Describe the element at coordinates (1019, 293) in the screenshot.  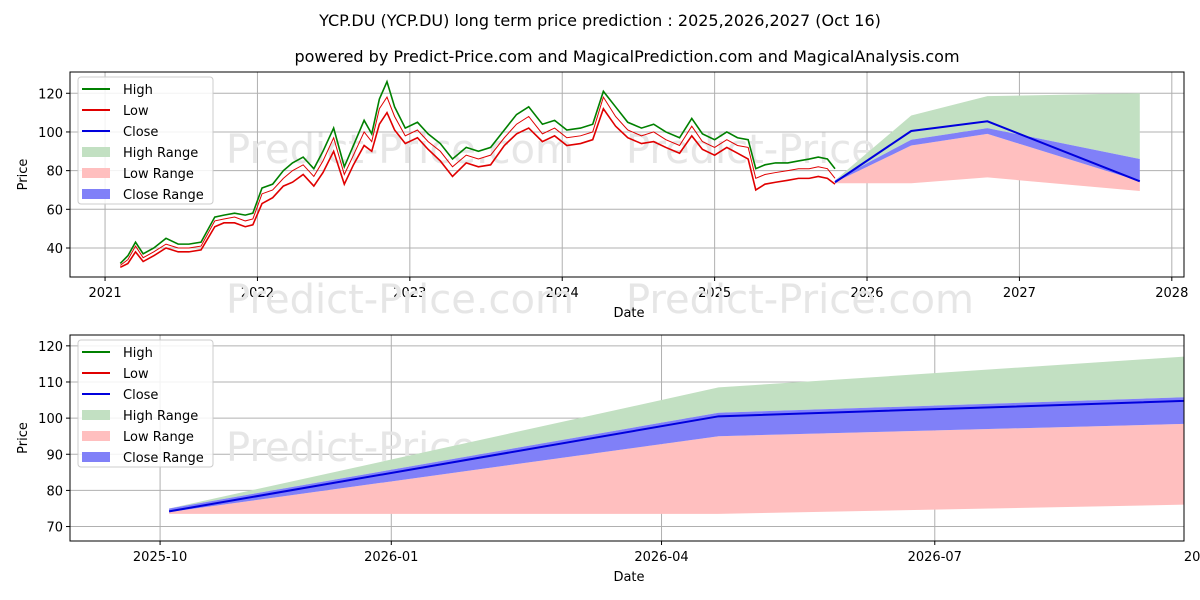
I see `x-tick-label: 2027` at that location.